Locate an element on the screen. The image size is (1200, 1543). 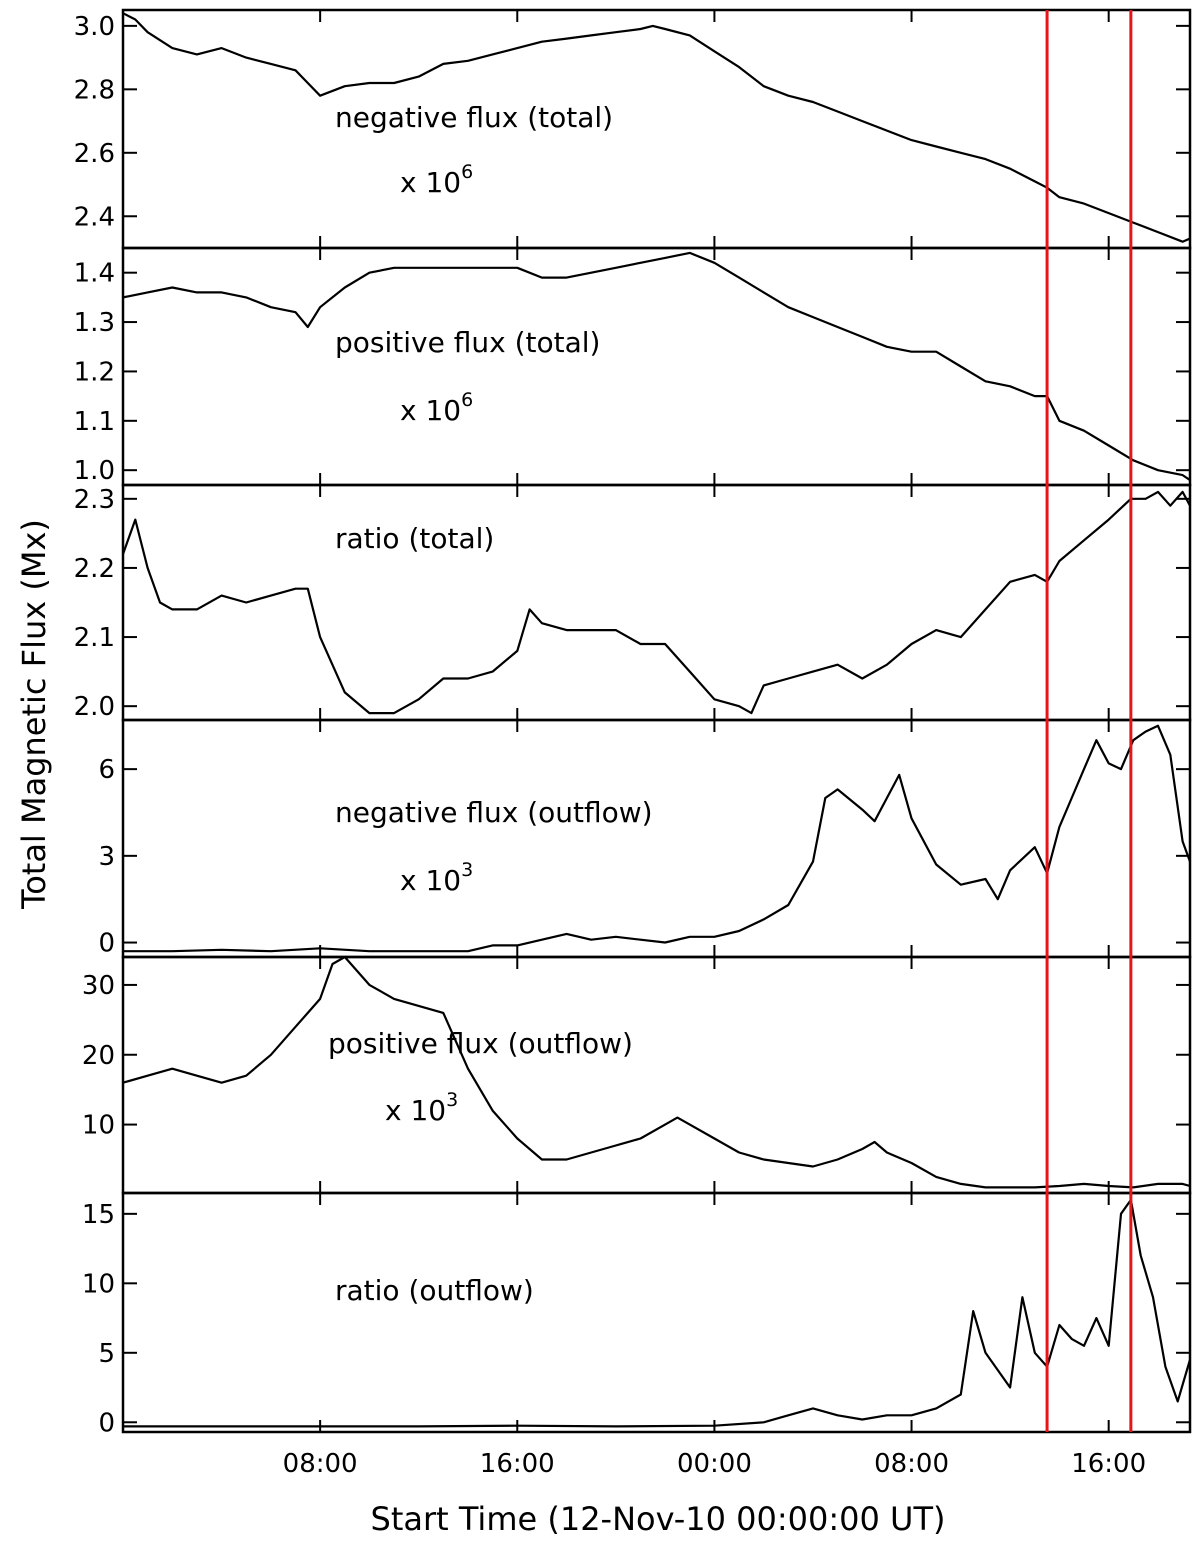
y-tick-label: 2.6 is located at coordinates (94, 154).